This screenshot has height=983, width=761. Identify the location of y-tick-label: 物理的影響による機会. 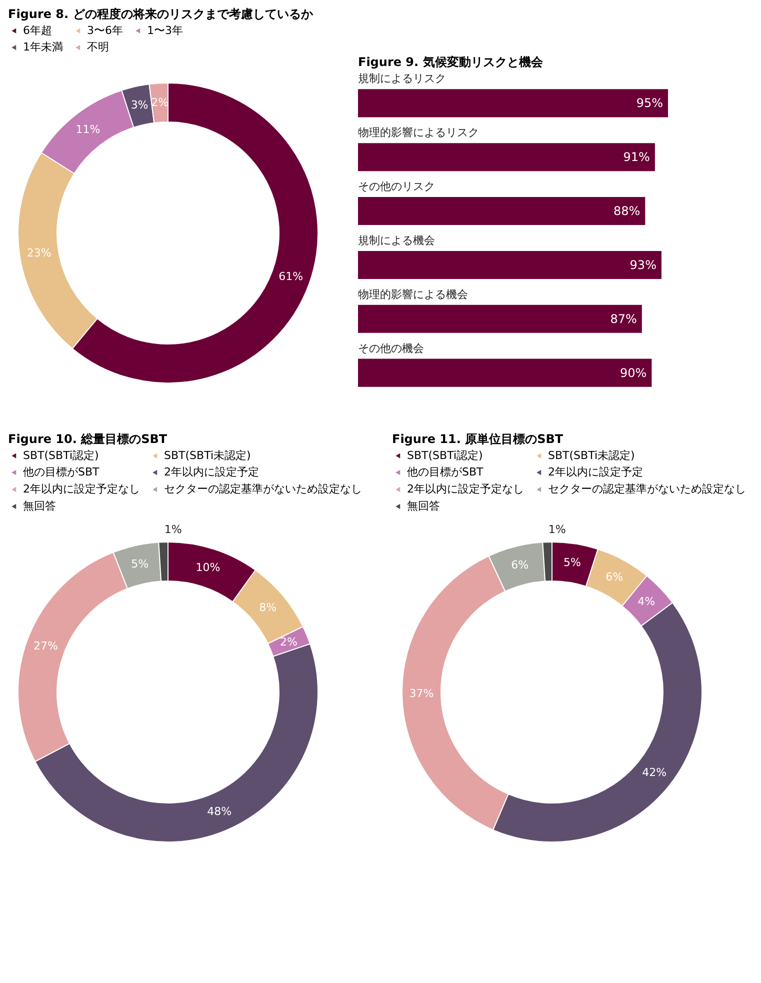
(413, 294).